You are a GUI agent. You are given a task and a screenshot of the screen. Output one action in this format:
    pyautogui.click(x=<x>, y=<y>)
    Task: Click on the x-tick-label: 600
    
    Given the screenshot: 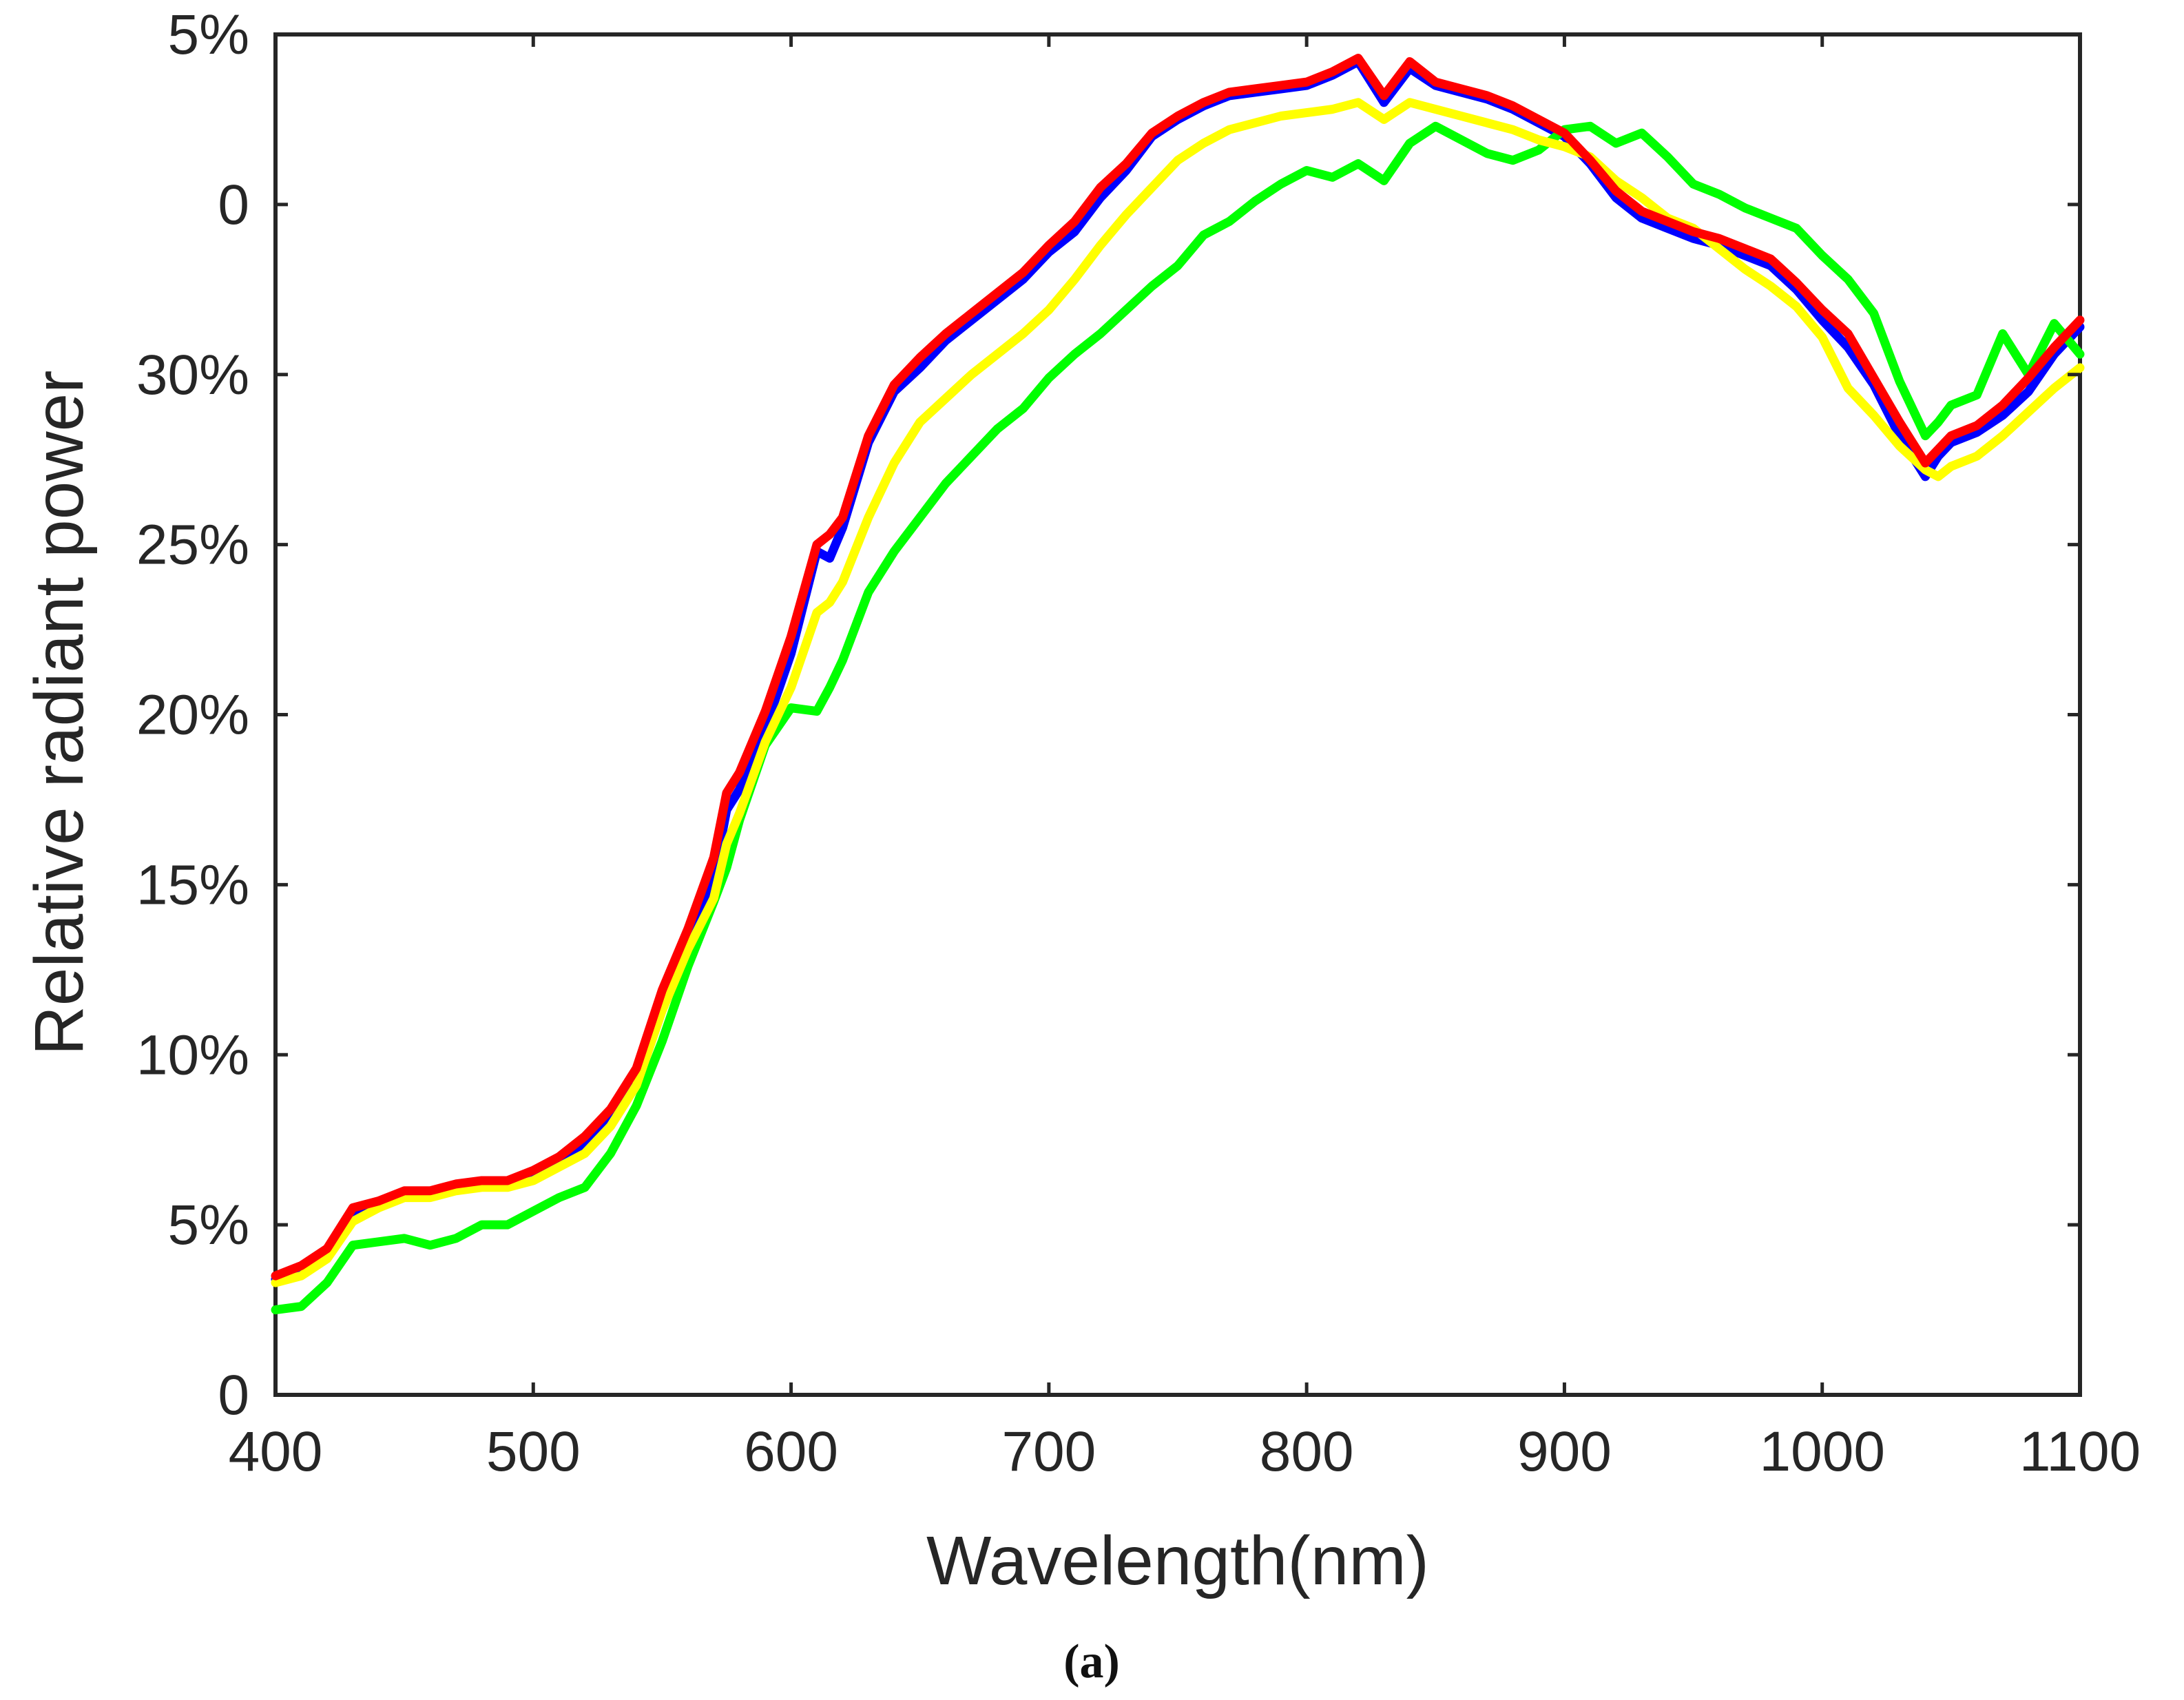 What is the action you would take?
    pyautogui.click(x=791, y=1451)
    